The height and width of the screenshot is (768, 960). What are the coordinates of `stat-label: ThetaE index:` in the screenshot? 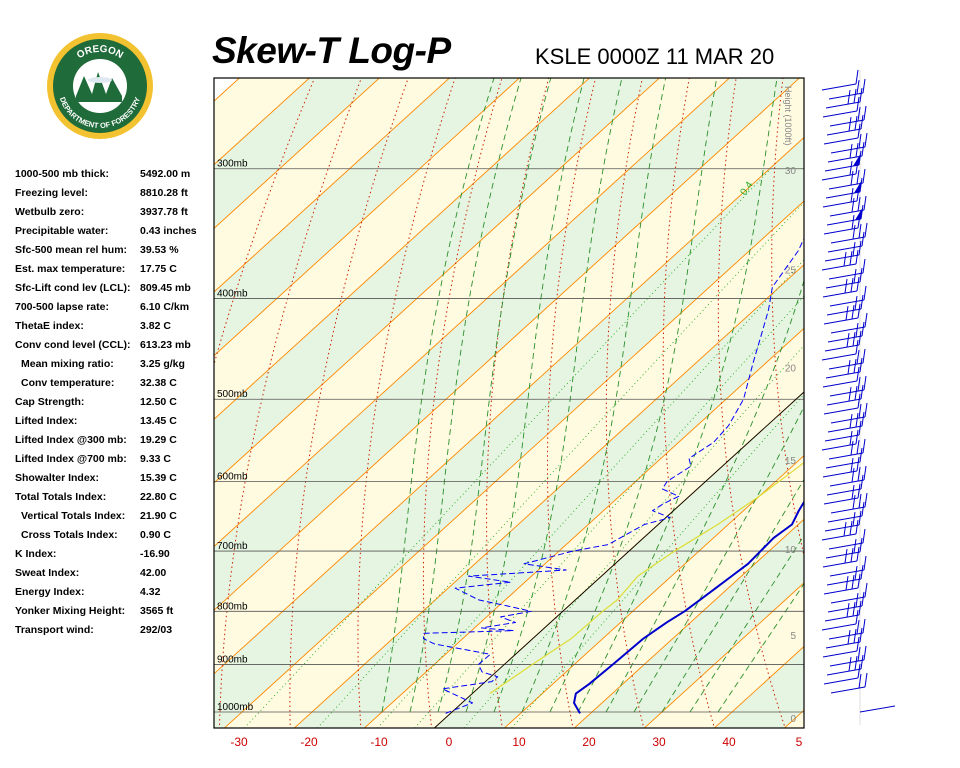 It's located at (49, 326).